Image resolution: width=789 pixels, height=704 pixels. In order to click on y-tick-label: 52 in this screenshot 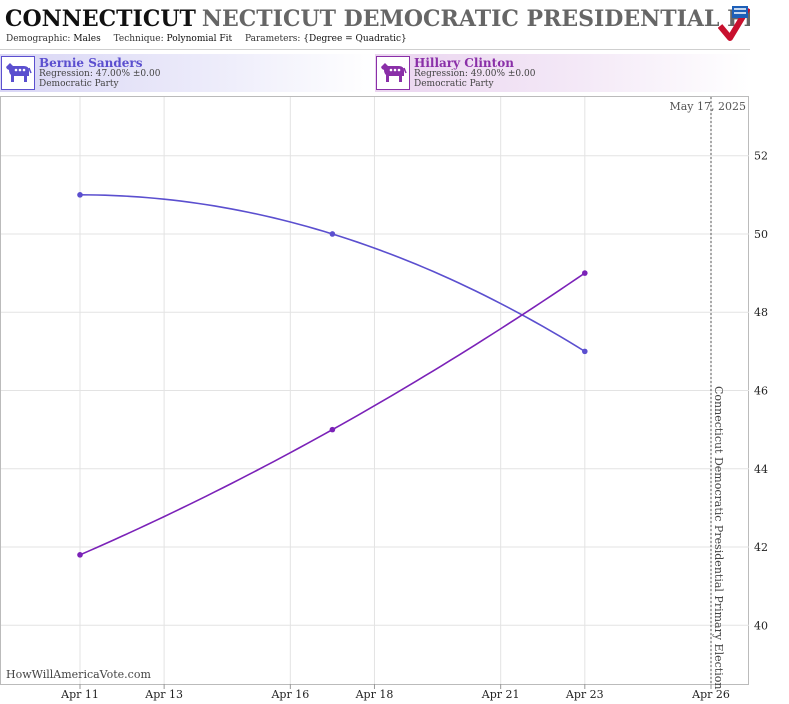, I will do `click(761, 156)`.